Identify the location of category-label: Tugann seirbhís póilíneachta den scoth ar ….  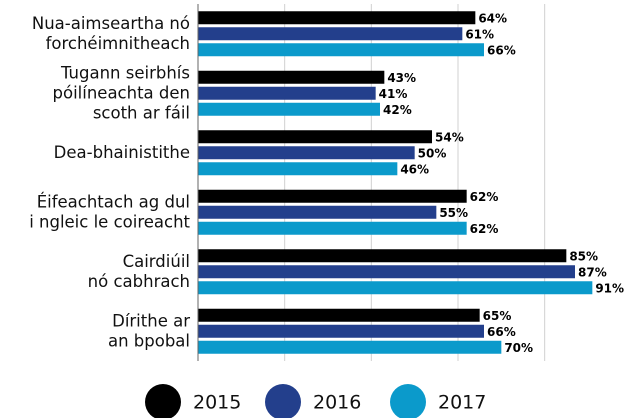
(121, 92).